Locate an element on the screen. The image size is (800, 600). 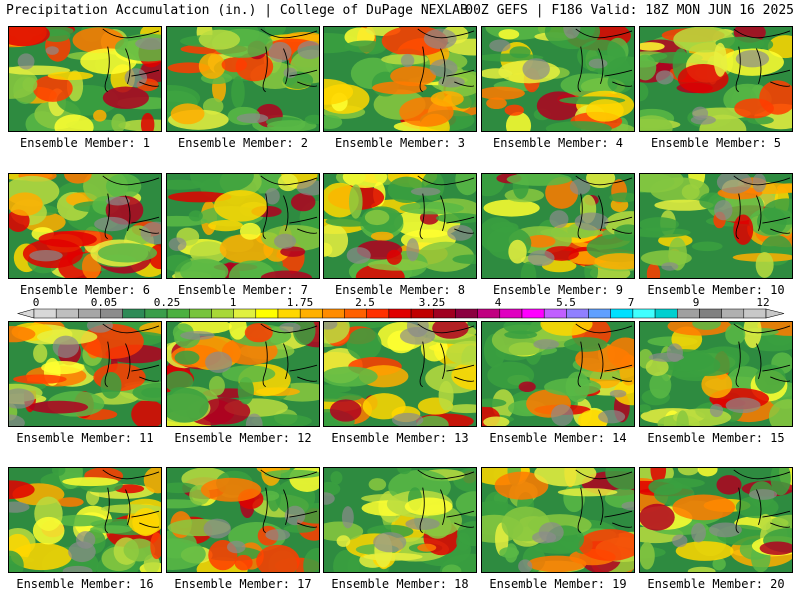
ensemble-member-caption: Ensemble Member: 20 is located at coordinates (716, 584).